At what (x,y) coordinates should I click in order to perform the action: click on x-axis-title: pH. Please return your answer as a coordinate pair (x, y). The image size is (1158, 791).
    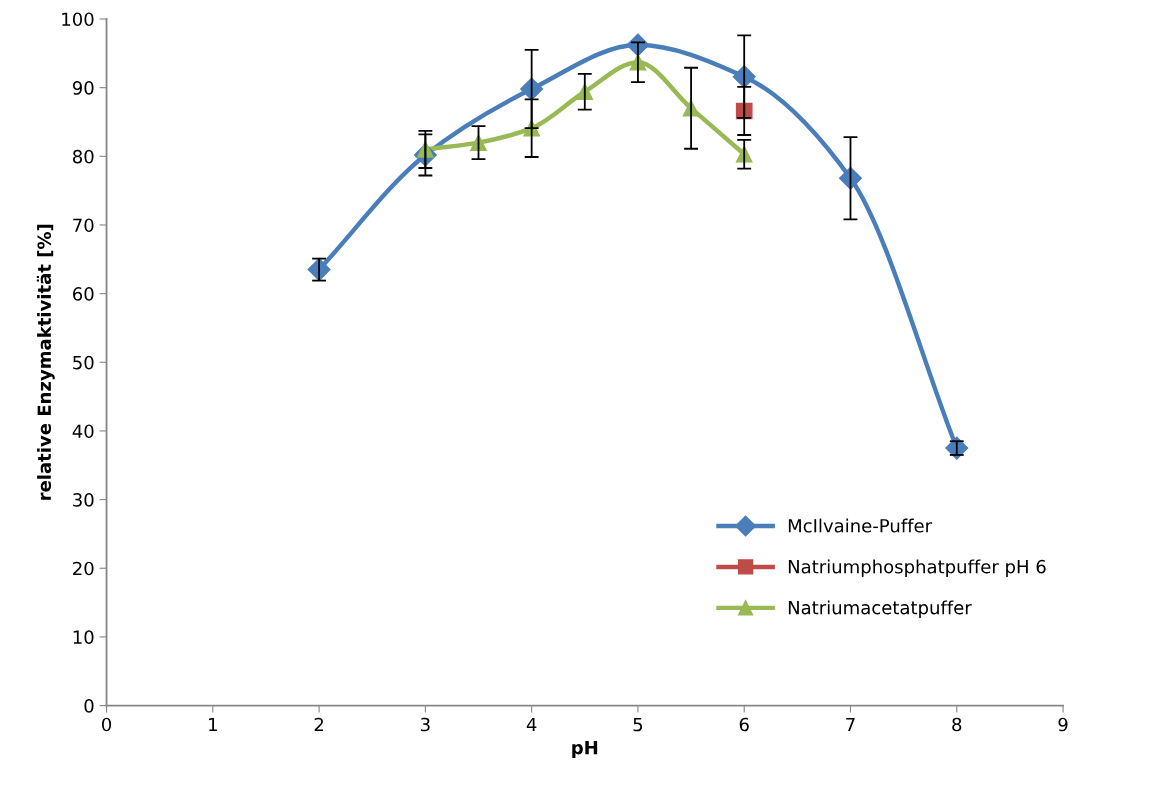
    Looking at the image, I should click on (585, 749).